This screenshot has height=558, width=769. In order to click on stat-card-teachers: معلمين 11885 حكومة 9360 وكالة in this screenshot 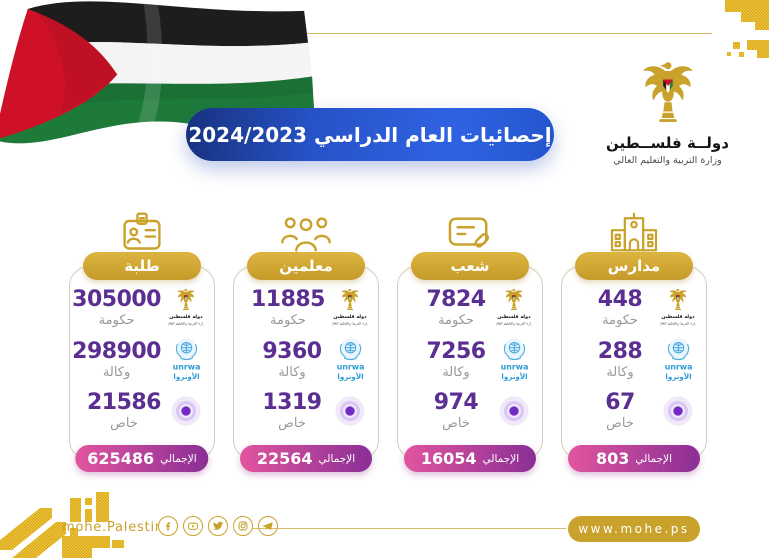, I will do `click(306, 340)`.